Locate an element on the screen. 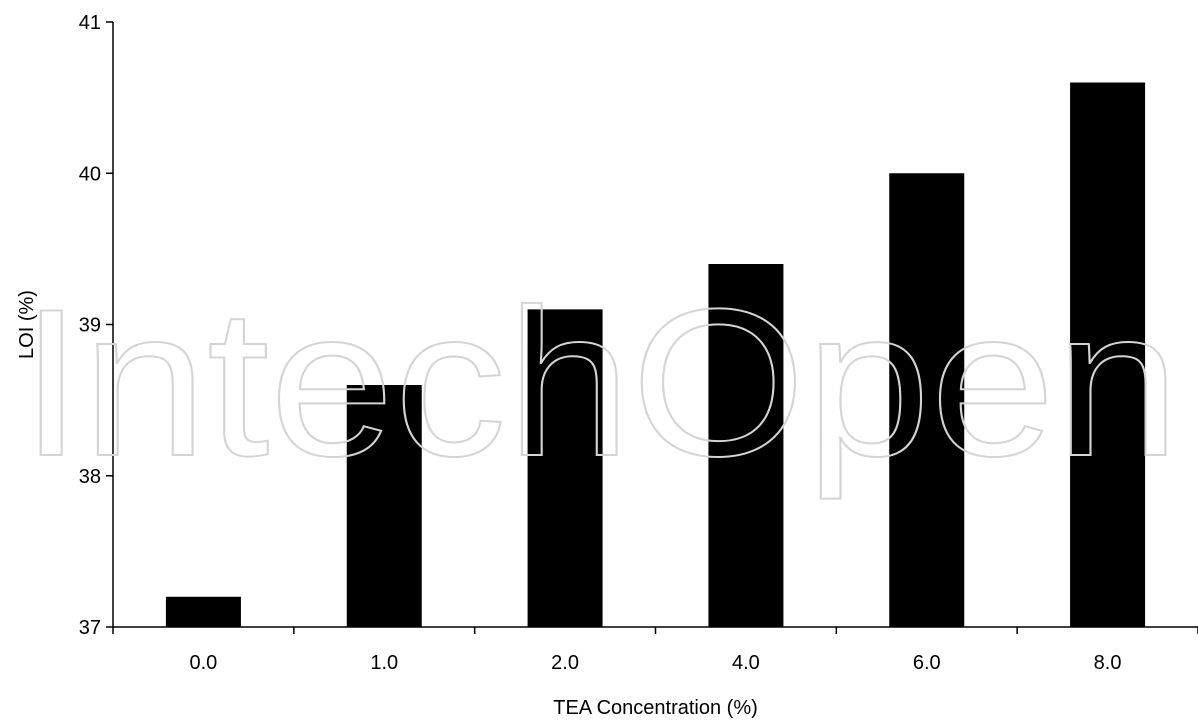 This screenshot has width=1198, height=723. bar-8.0 is located at coordinates (1108, 354).